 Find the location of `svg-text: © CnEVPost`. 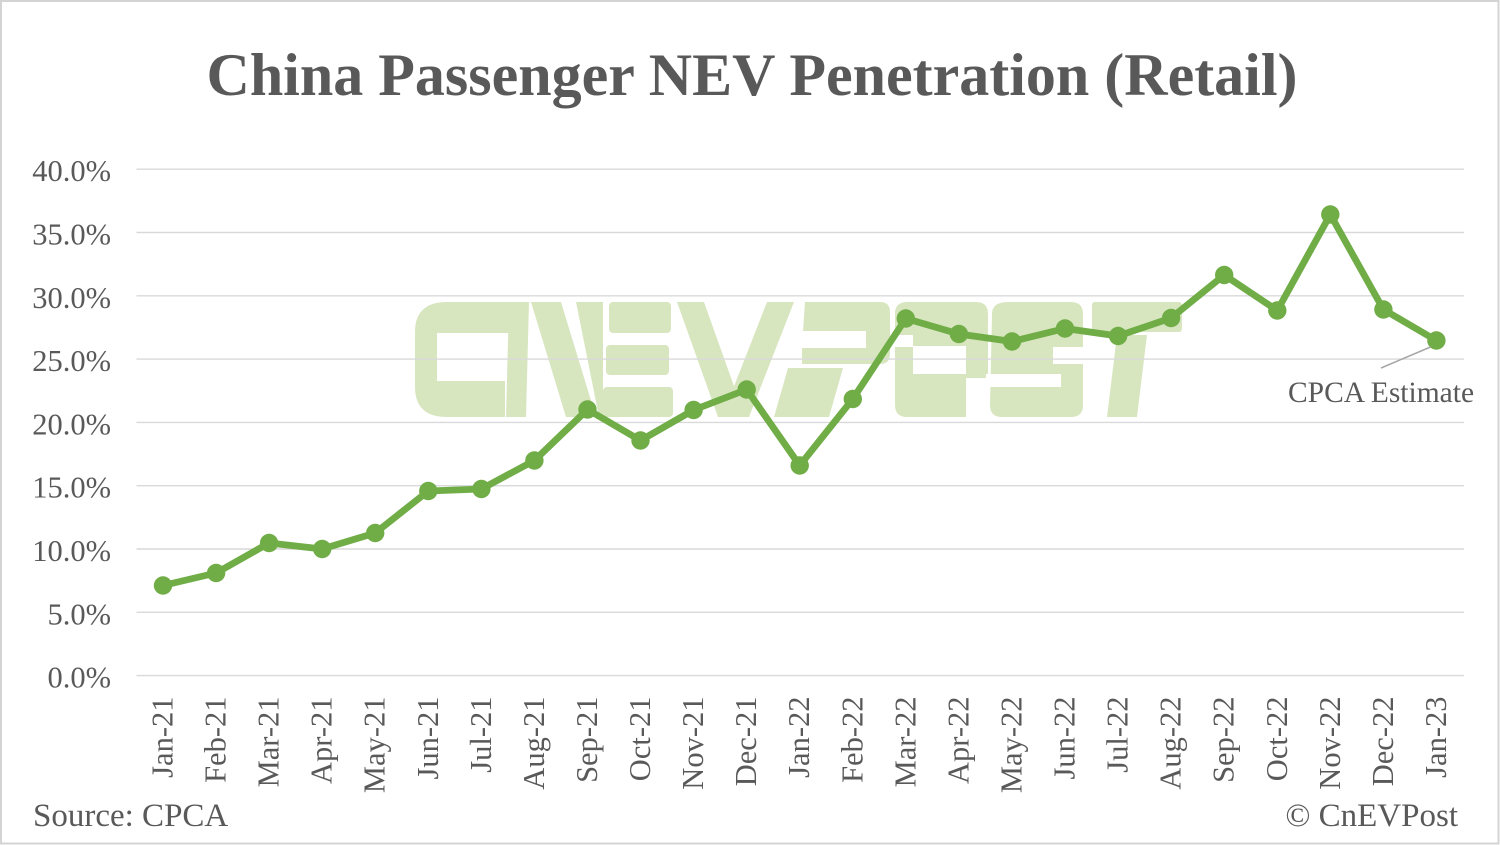

svg-text: © CnEVPost is located at coordinates (1371, 816).